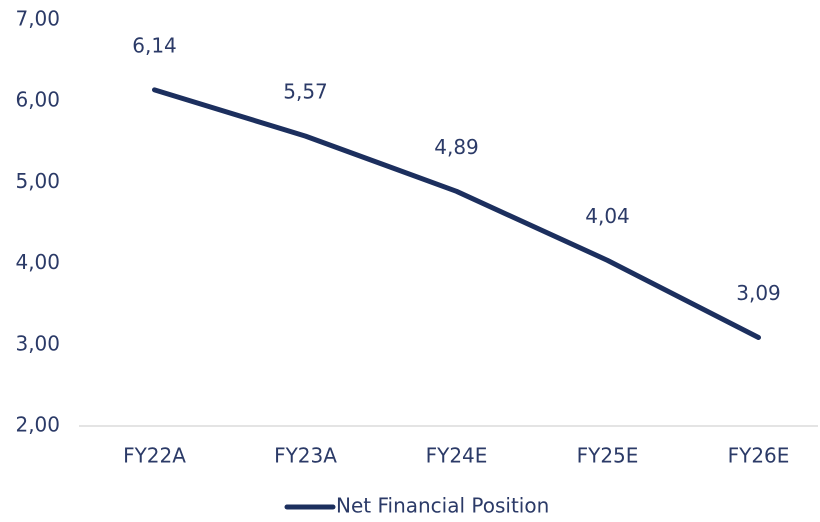 This screenshot has height=522, width=820. I want to click on x-tick-label: FY24E, so click(457, 456).